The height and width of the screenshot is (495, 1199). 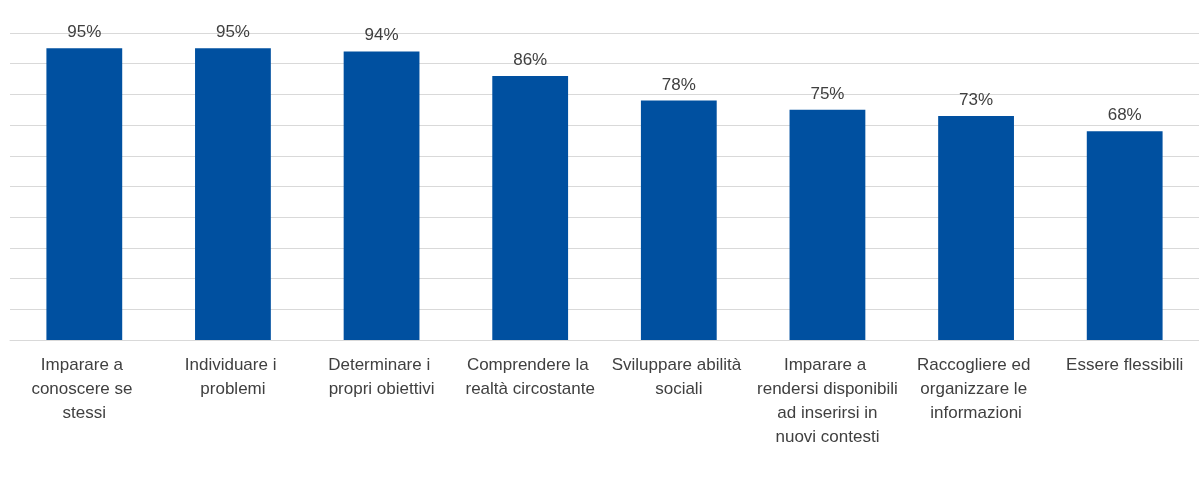 I want to click on data-label: 86%, so click(x=530, y=59).